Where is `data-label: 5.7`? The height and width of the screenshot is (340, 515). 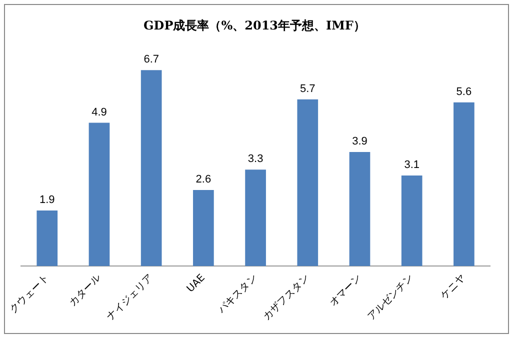
data-label: 5.7 is located at coordinates (308, 88).